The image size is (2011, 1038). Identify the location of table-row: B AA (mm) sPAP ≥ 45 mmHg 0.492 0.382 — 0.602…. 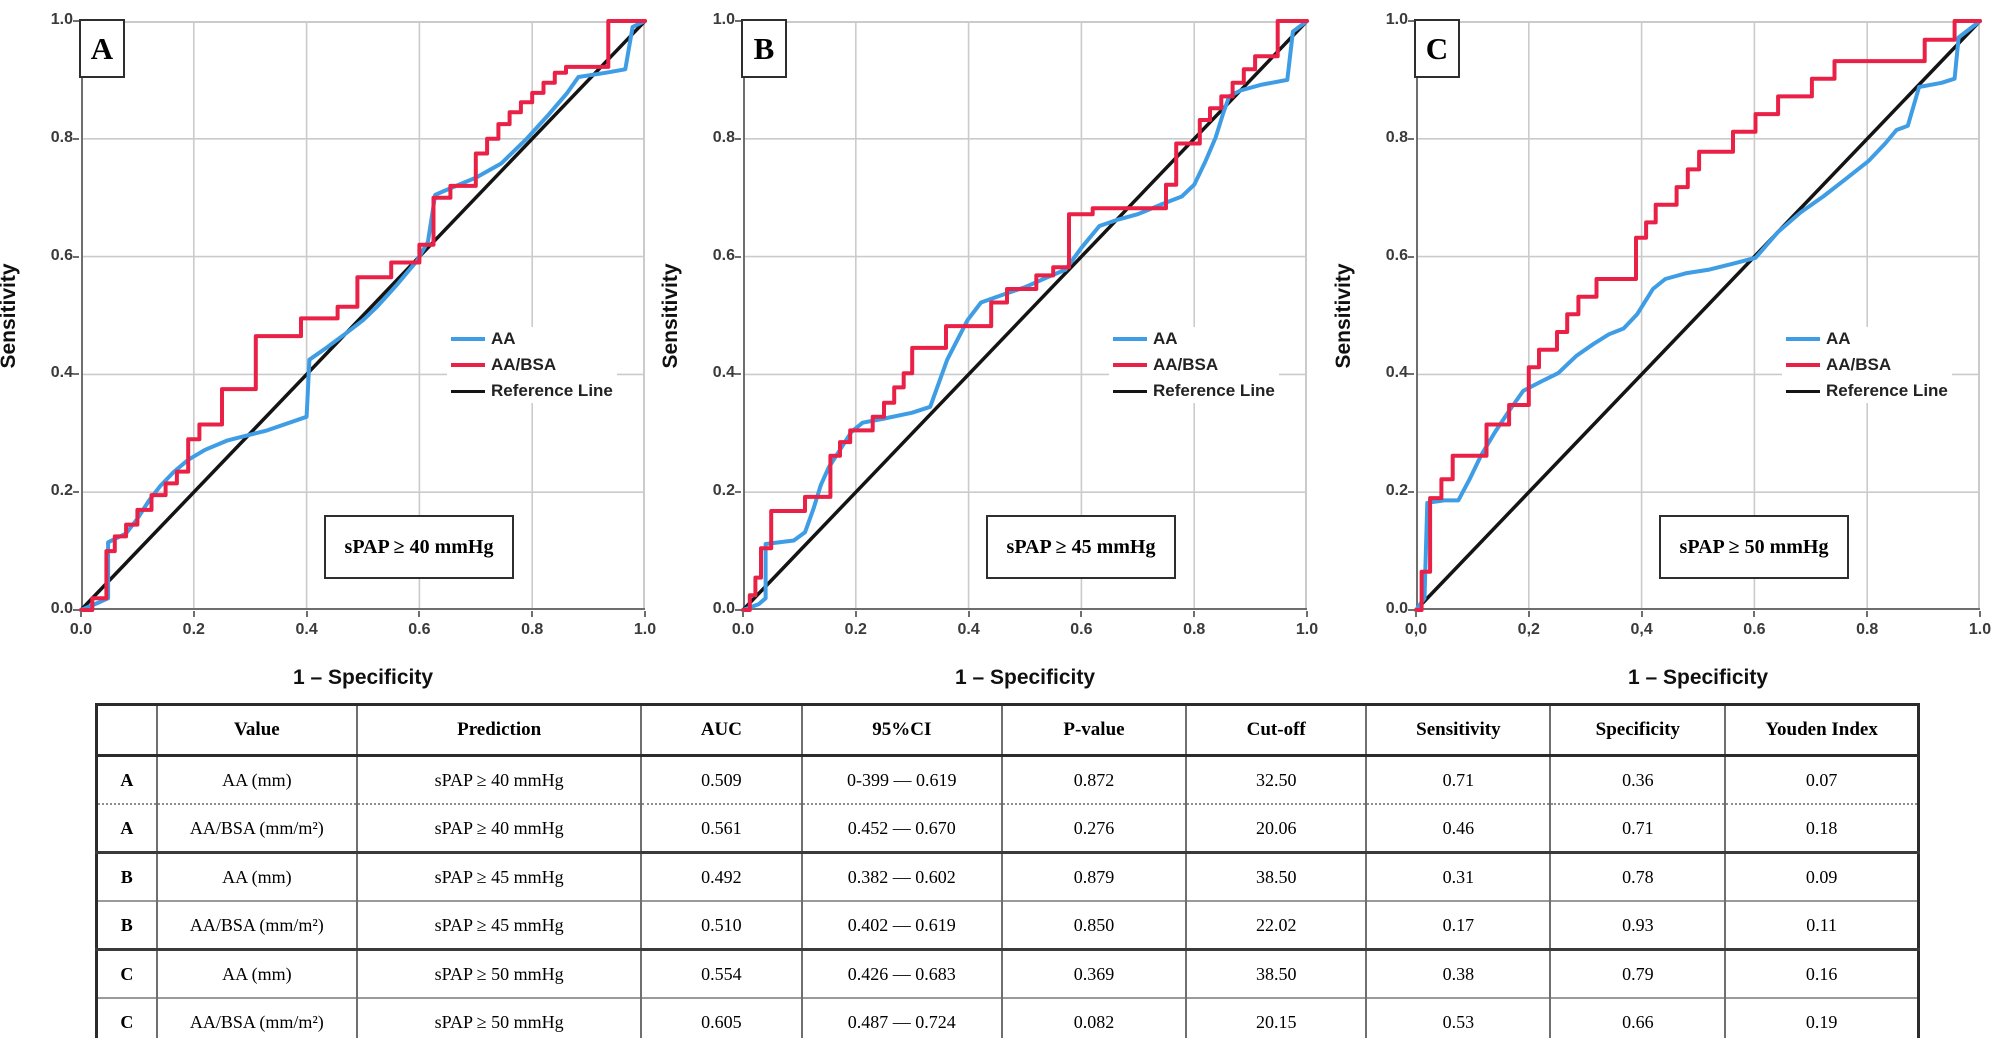
(1007, 876).